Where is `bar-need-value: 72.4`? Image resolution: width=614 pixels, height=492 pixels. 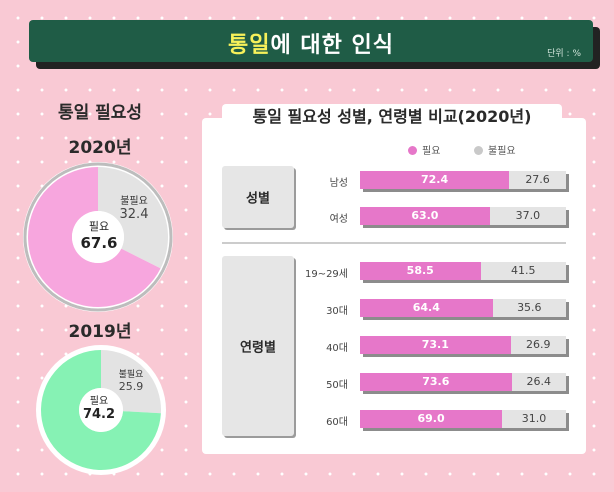 bar-need-value: 72.4 is located at coordinates (435, 179).